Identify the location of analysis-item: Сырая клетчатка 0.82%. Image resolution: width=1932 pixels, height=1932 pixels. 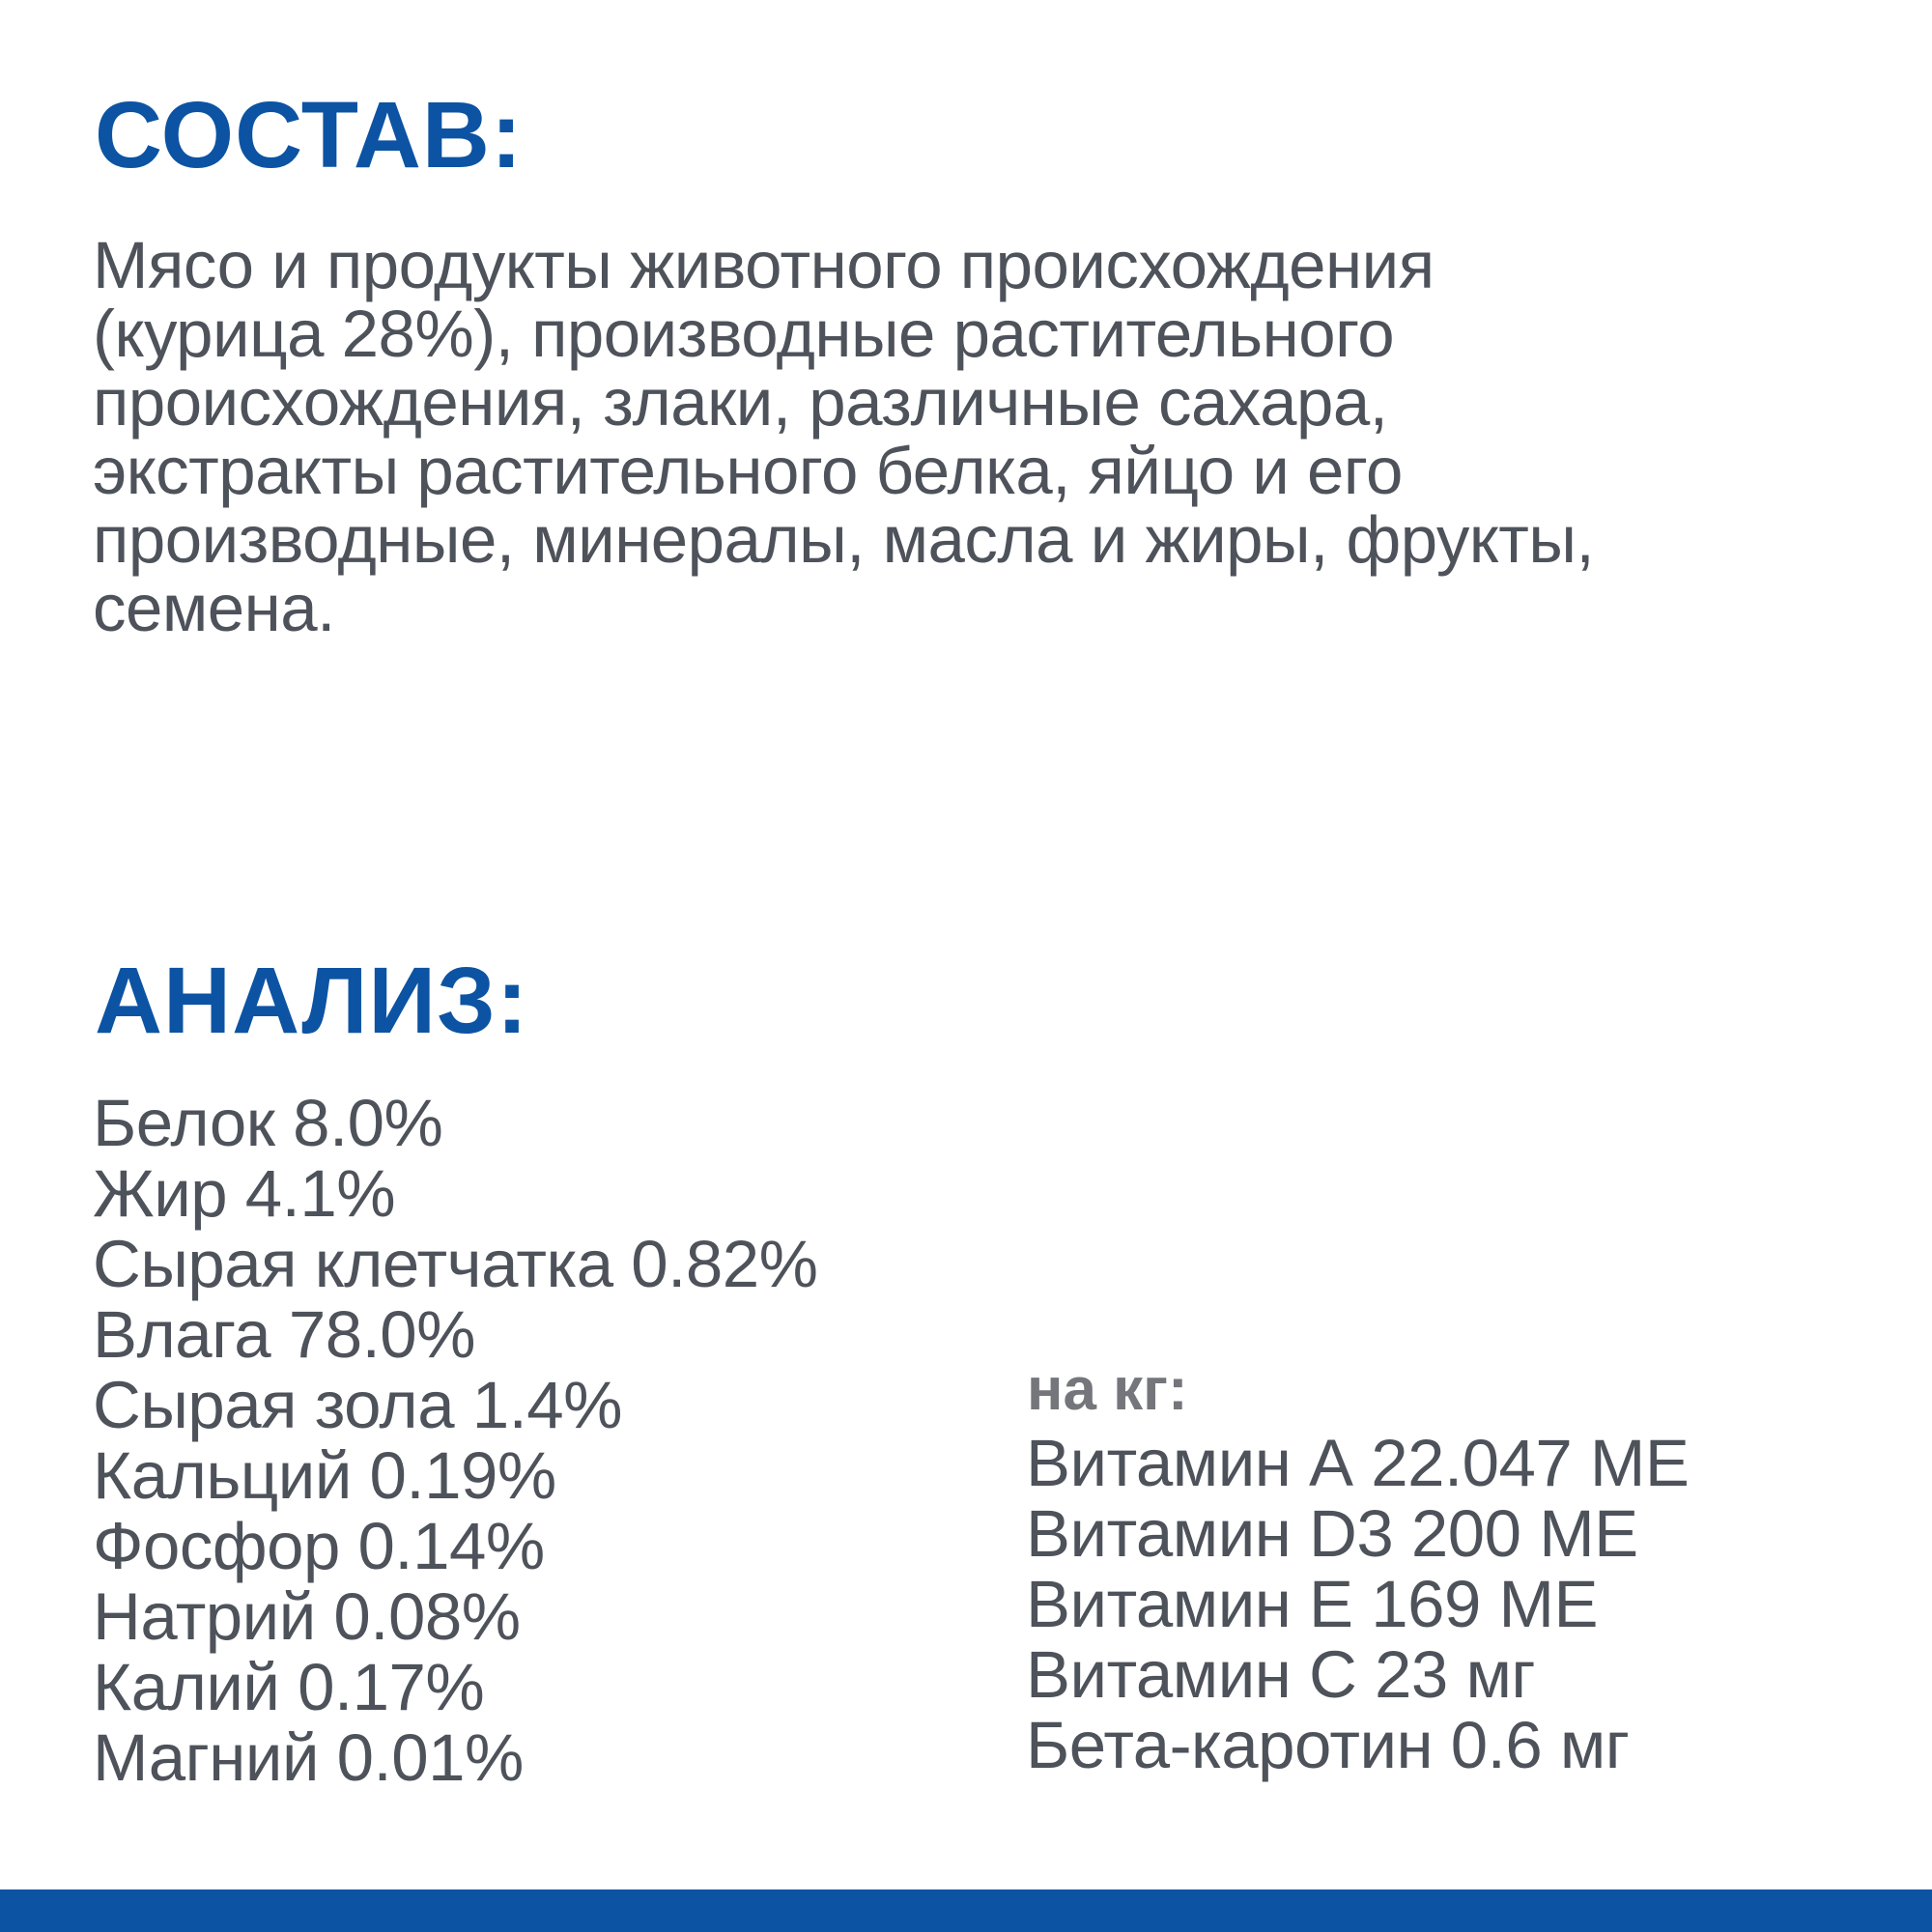
(455, 1264).